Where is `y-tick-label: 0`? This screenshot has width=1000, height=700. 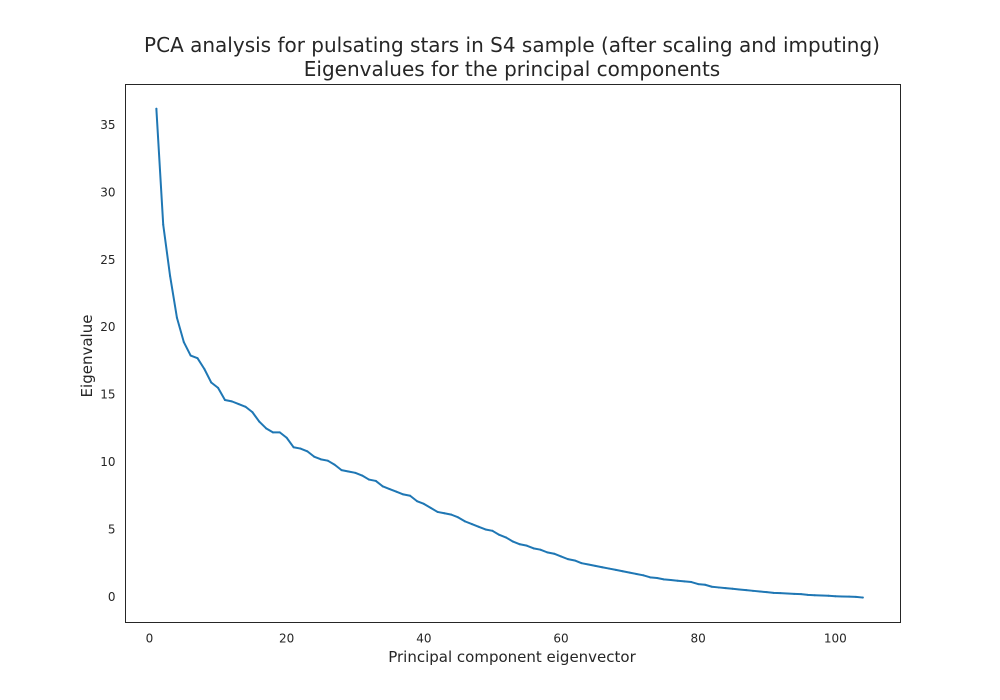
y-tick-label: 0 is located at coordinates (112, 597).